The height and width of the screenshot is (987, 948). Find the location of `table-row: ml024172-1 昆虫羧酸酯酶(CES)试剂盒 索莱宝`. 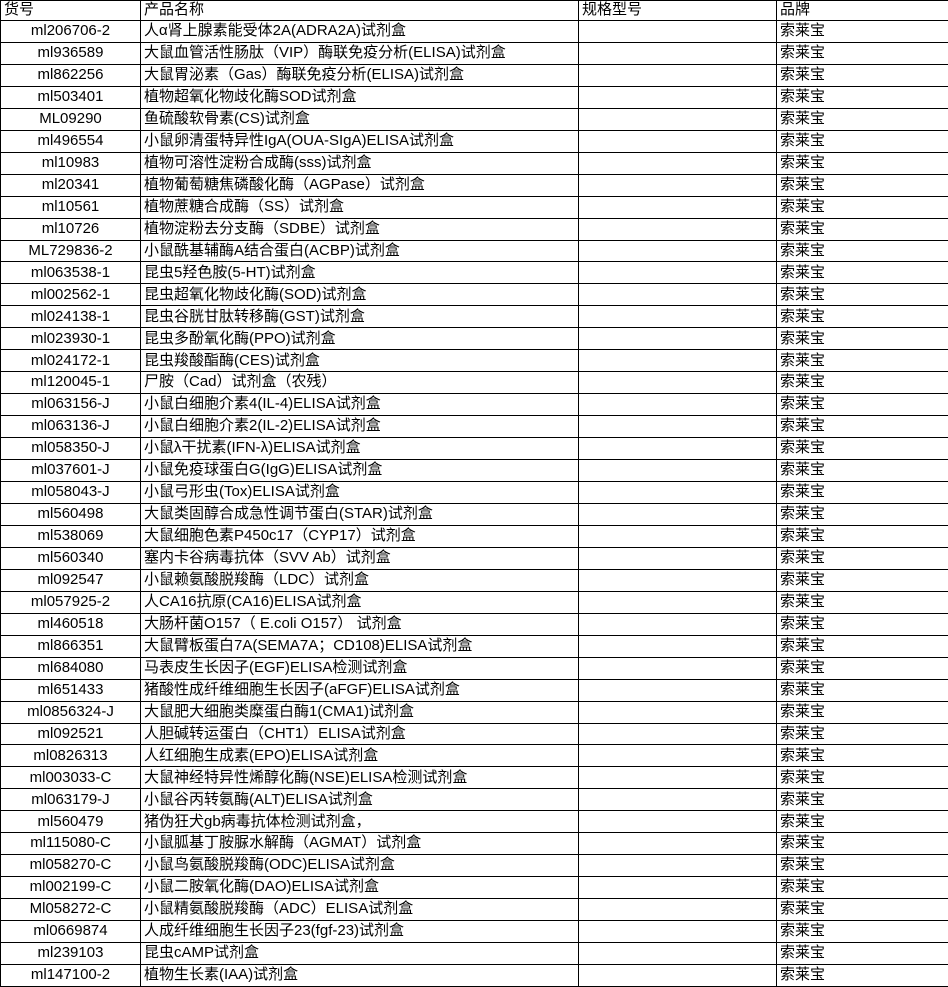

table-row: ml024172-1 昆虫羧酸酯酶(CES)试剂盒 索莱宝 is located at coordinates (474, 361).